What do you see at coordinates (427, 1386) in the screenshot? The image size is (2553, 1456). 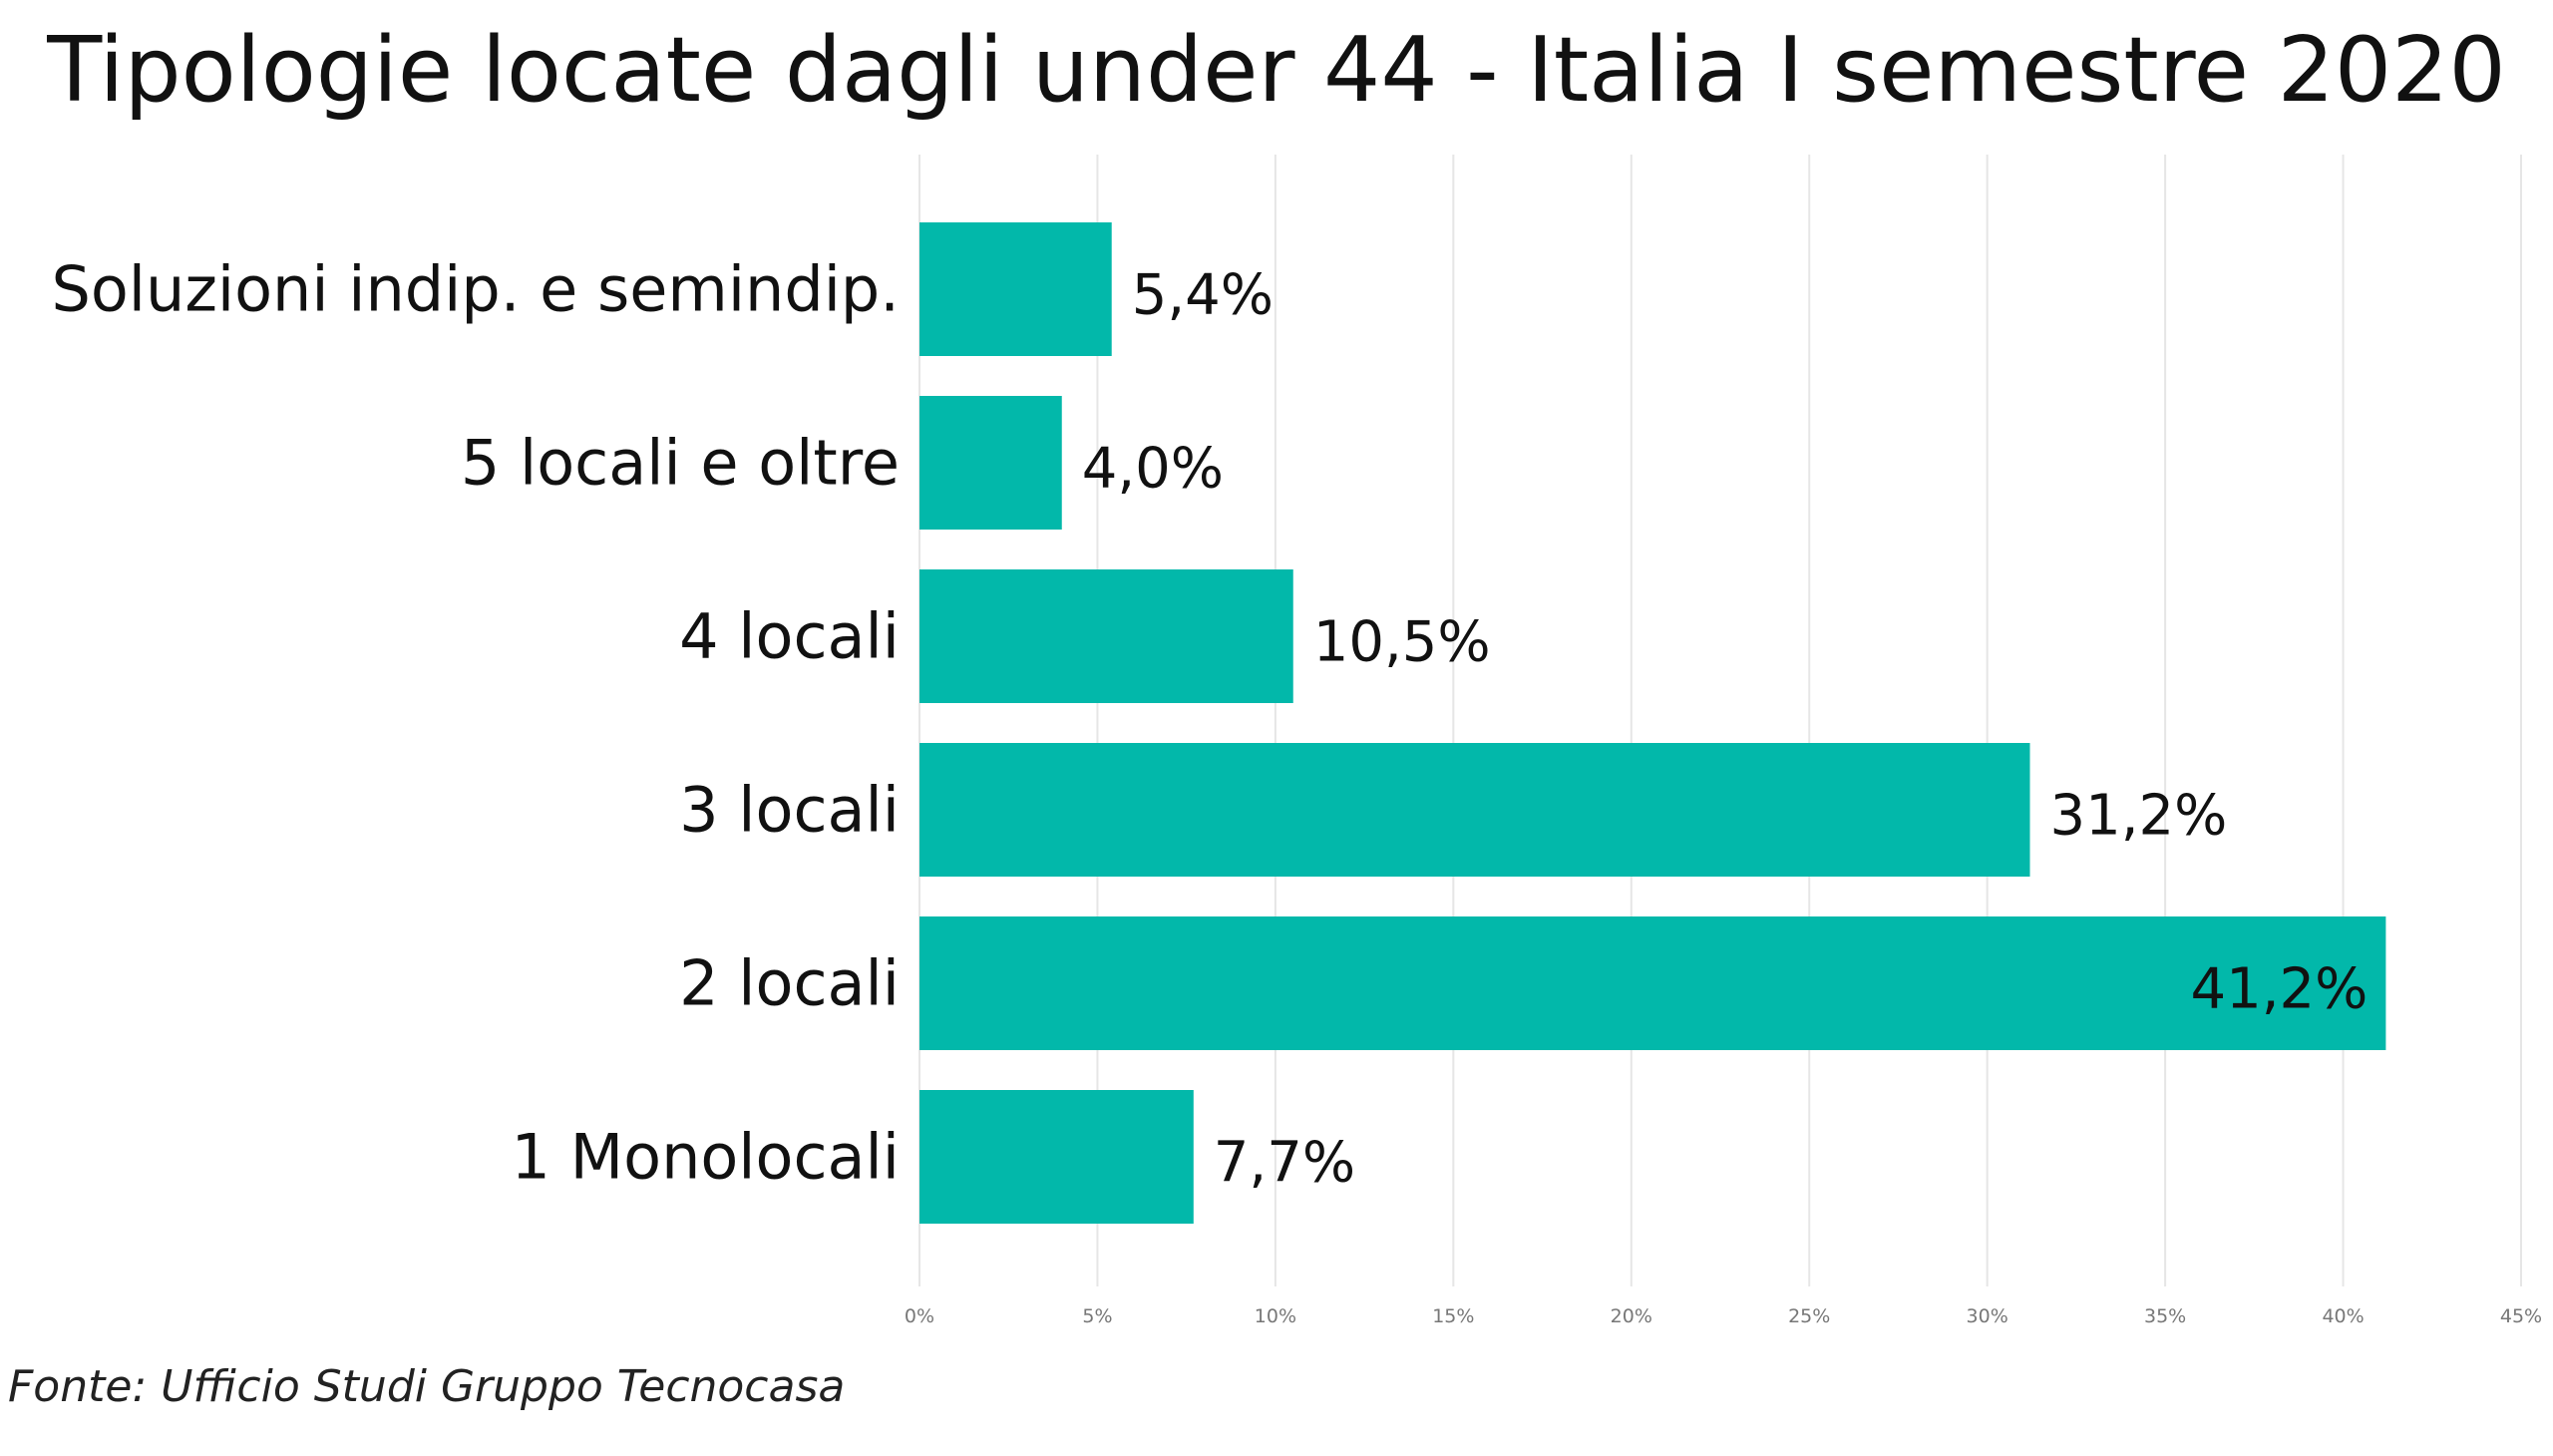 I see `source-note: Fonte: Ufficio Studi Gruppo Tecnocasa` at bounding box center [427, 1386].